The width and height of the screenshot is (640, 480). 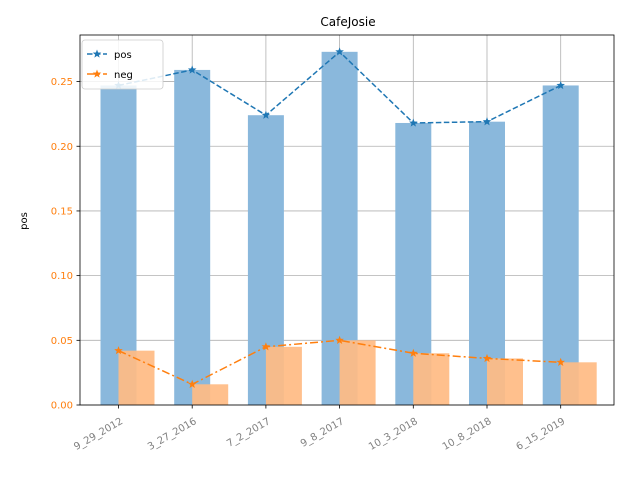 What do you see at coordinates (62, 82) in the screenshot?
I see `y-tick-label: 0.25` at bounding box center [62, 82].